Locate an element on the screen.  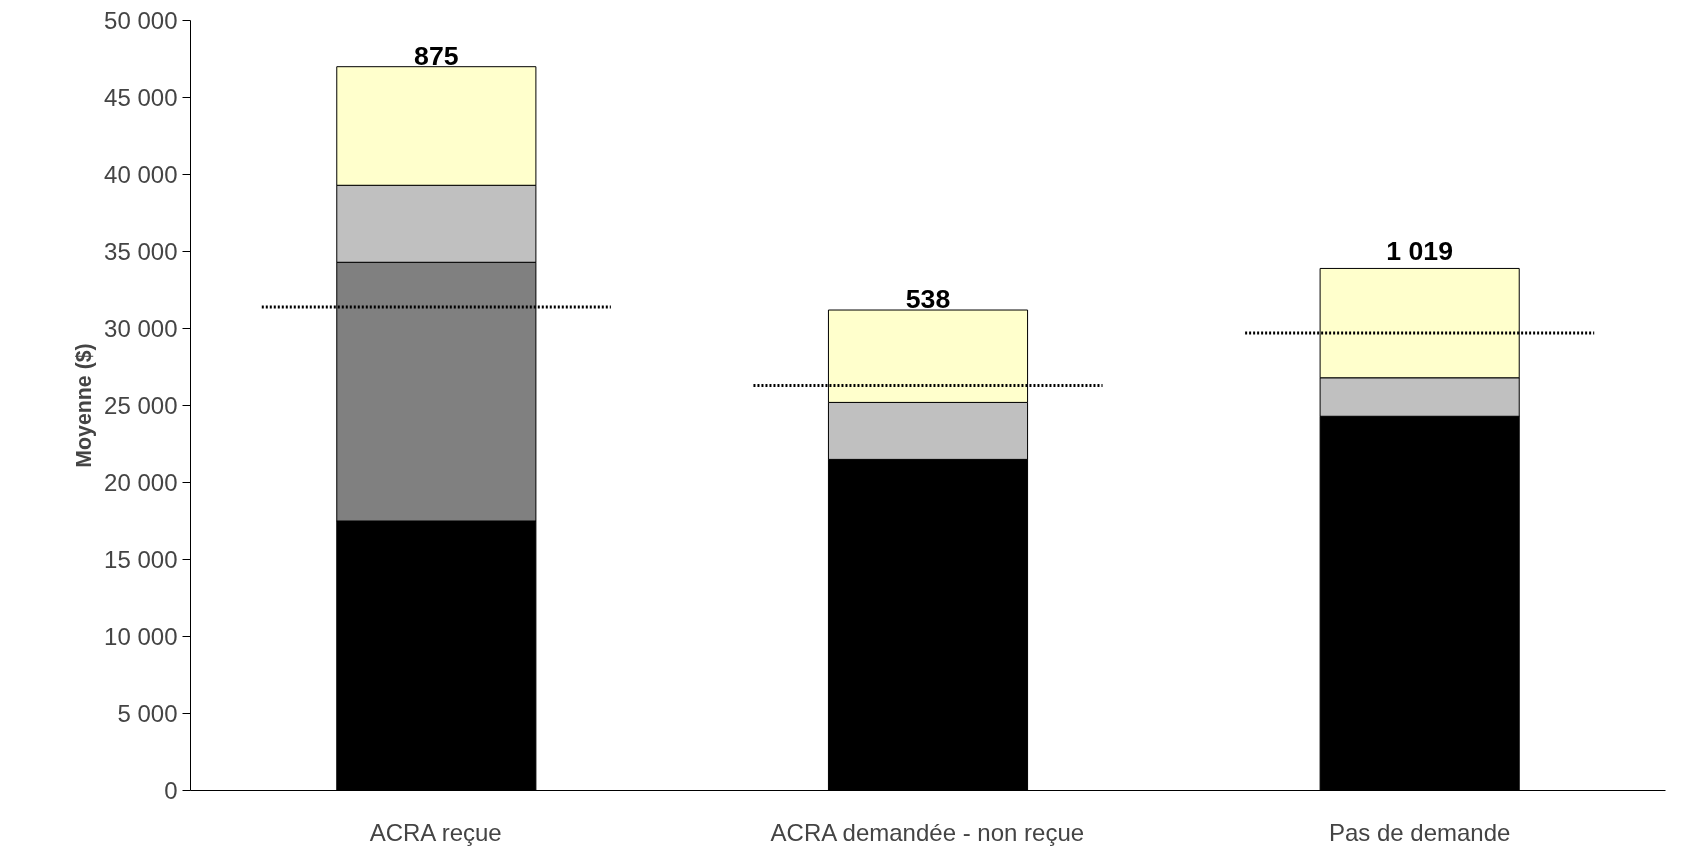
y-tick-label: 20 000 is located at coordinates (141, 482).